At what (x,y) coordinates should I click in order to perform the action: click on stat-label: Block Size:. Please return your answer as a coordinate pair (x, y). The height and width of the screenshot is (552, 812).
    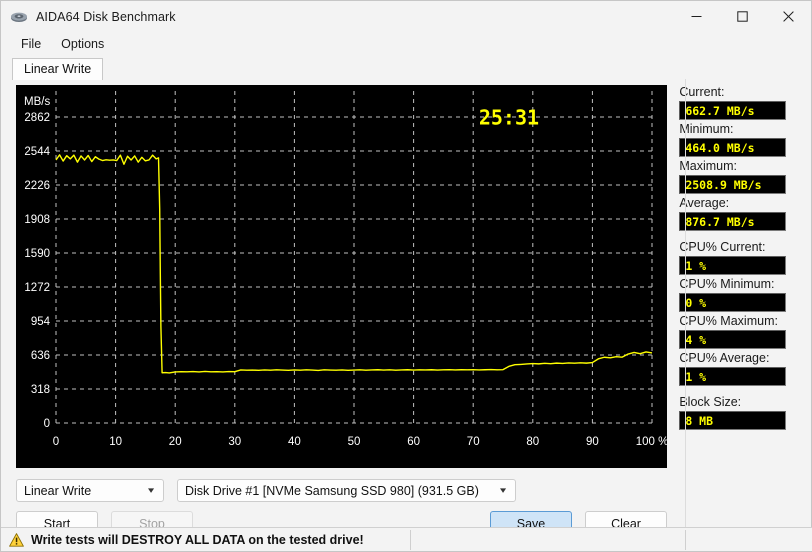
    Looking at the image, I should click on (710, 402).